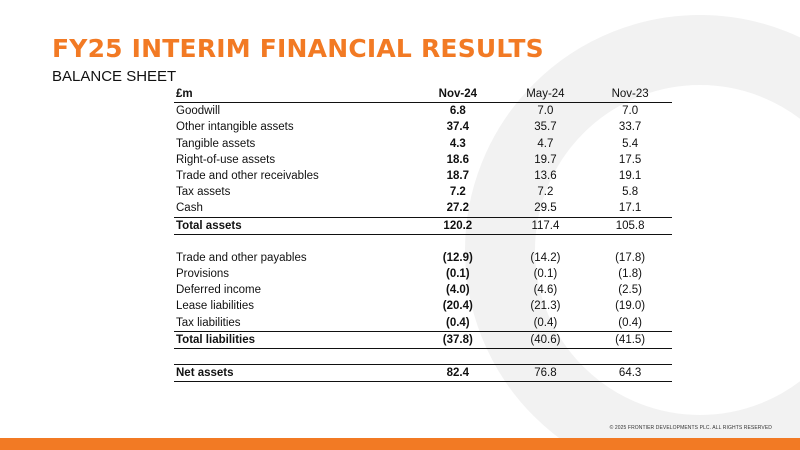  I want to click on value-nov-23: (0.4), so click(630, 322).